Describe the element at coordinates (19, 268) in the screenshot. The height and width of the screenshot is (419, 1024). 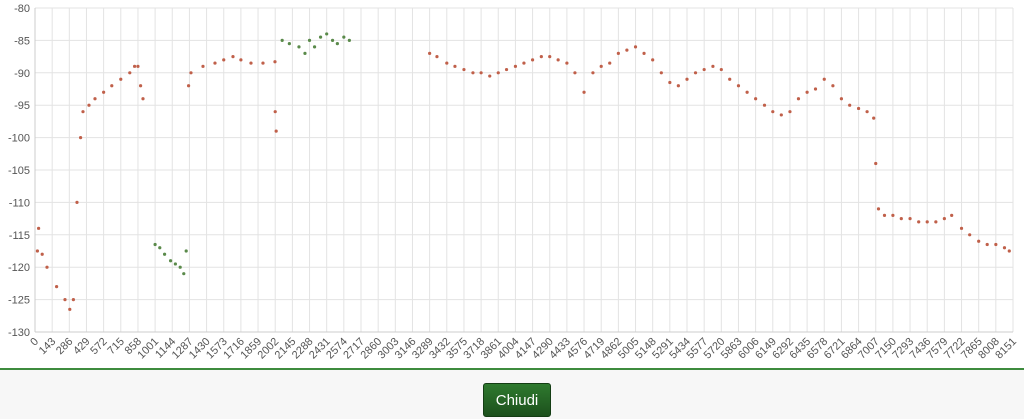
I see `y-tick-label: -120` at that location.